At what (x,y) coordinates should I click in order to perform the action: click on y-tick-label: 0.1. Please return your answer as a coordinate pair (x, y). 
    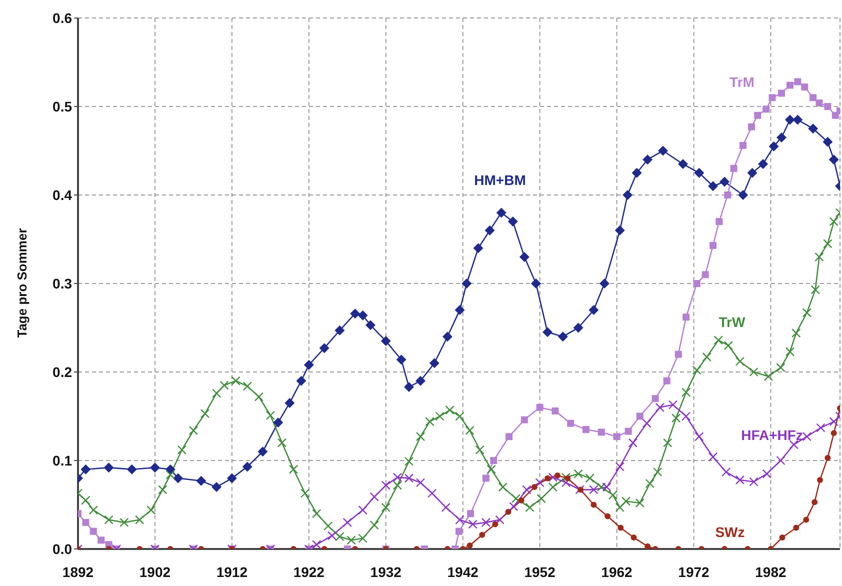
    Looking at the image, I should click on (62, 460).